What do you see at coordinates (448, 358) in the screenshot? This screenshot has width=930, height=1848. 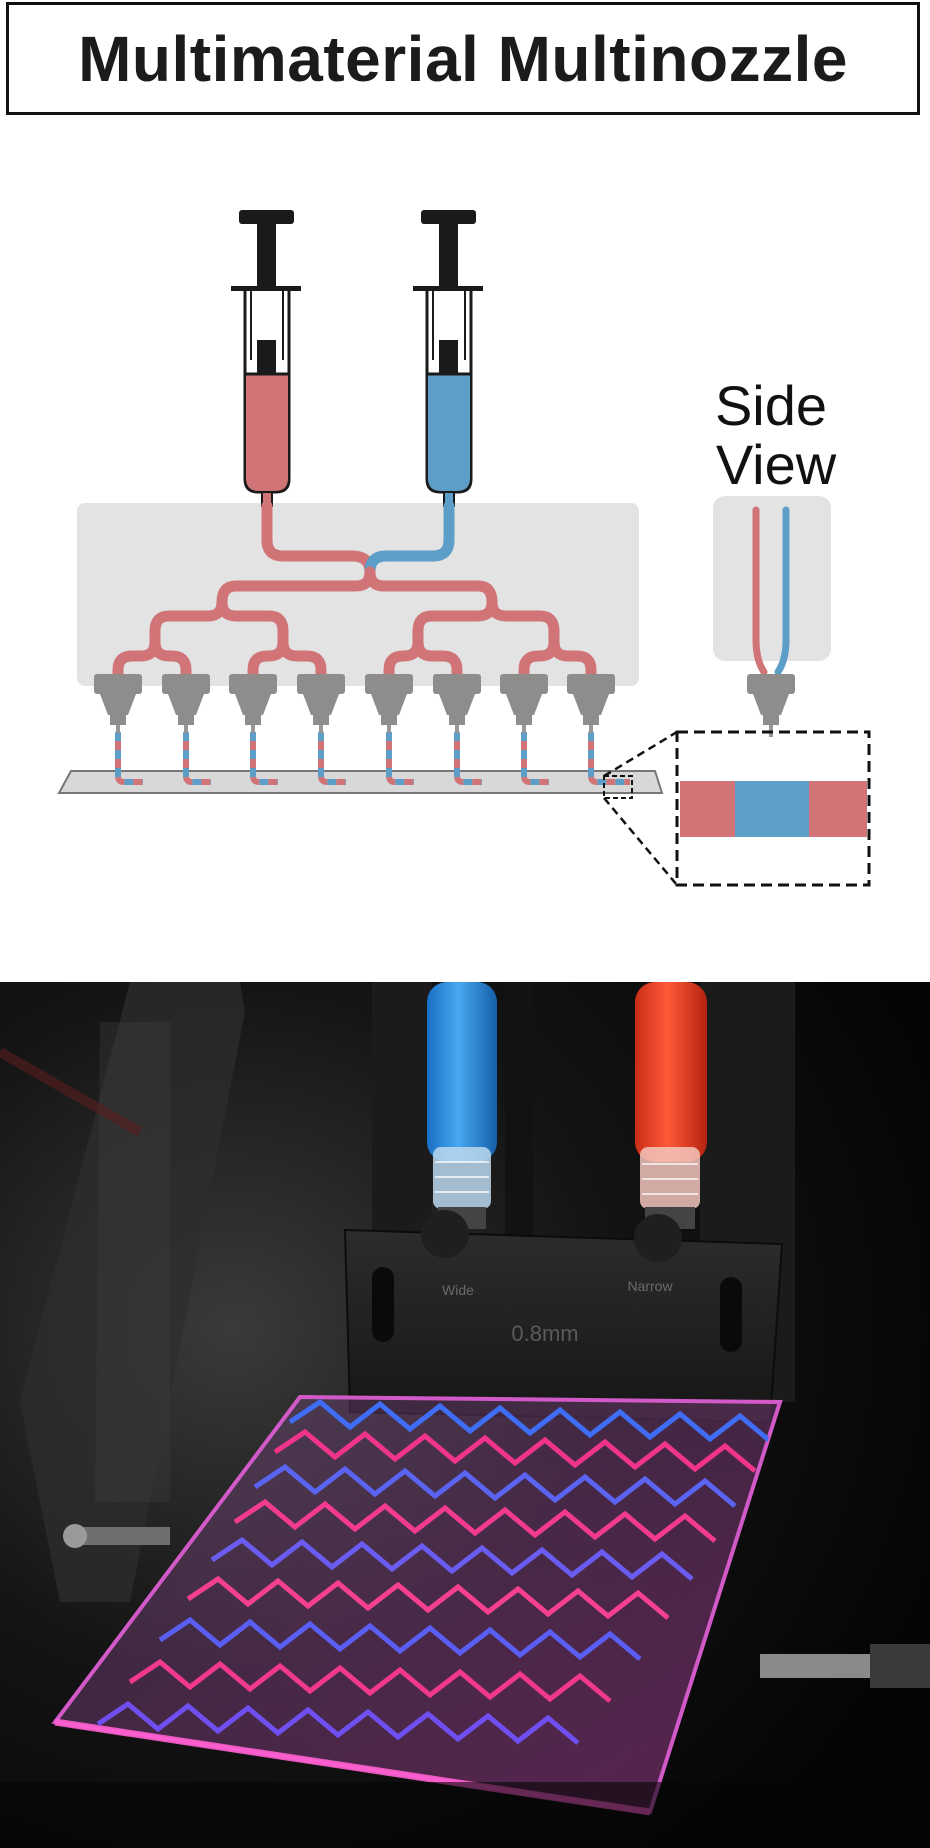 I see `syringe-blue` at bounding box center [448, 358].